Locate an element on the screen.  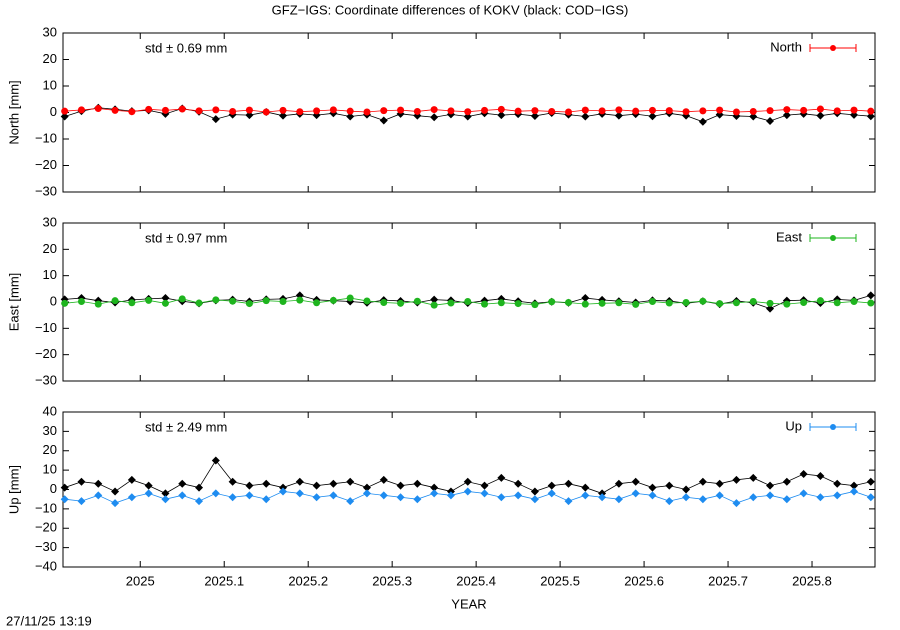
y-tick-label: 10 is located at coordinates (50, 274).